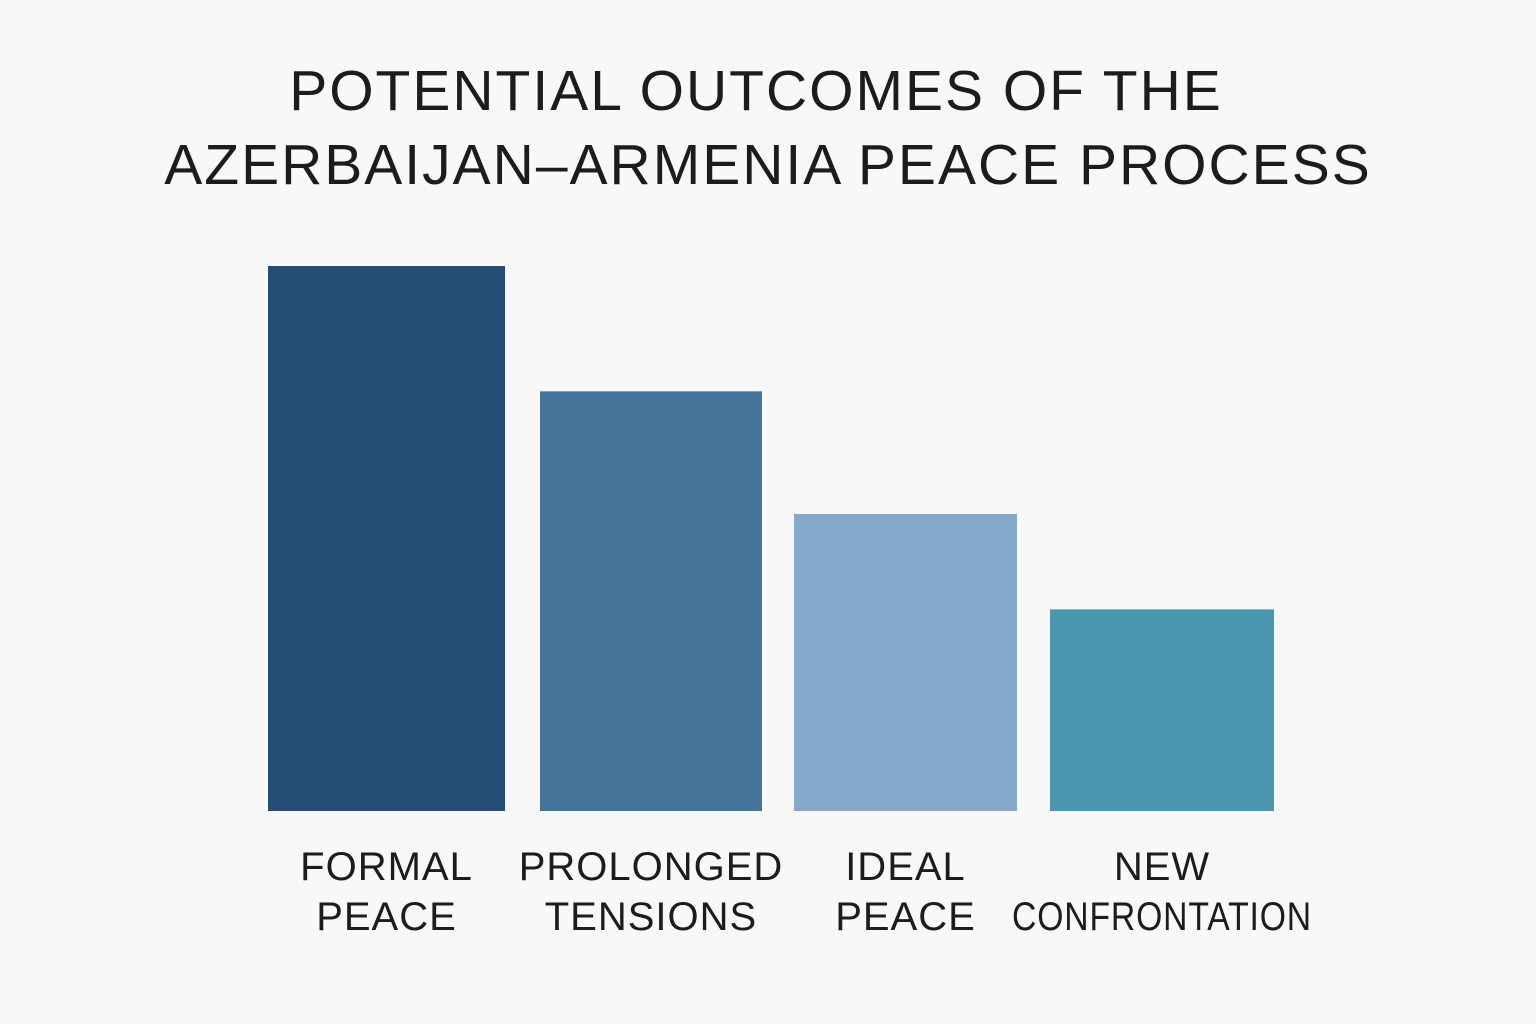 The height and width of the screenshot is (1024, 1536). What do you see at coordinates (651, 917) in the screenshot?
I see `category-label-1-line-1: TENSIONS` at bounding box center [651, 917].